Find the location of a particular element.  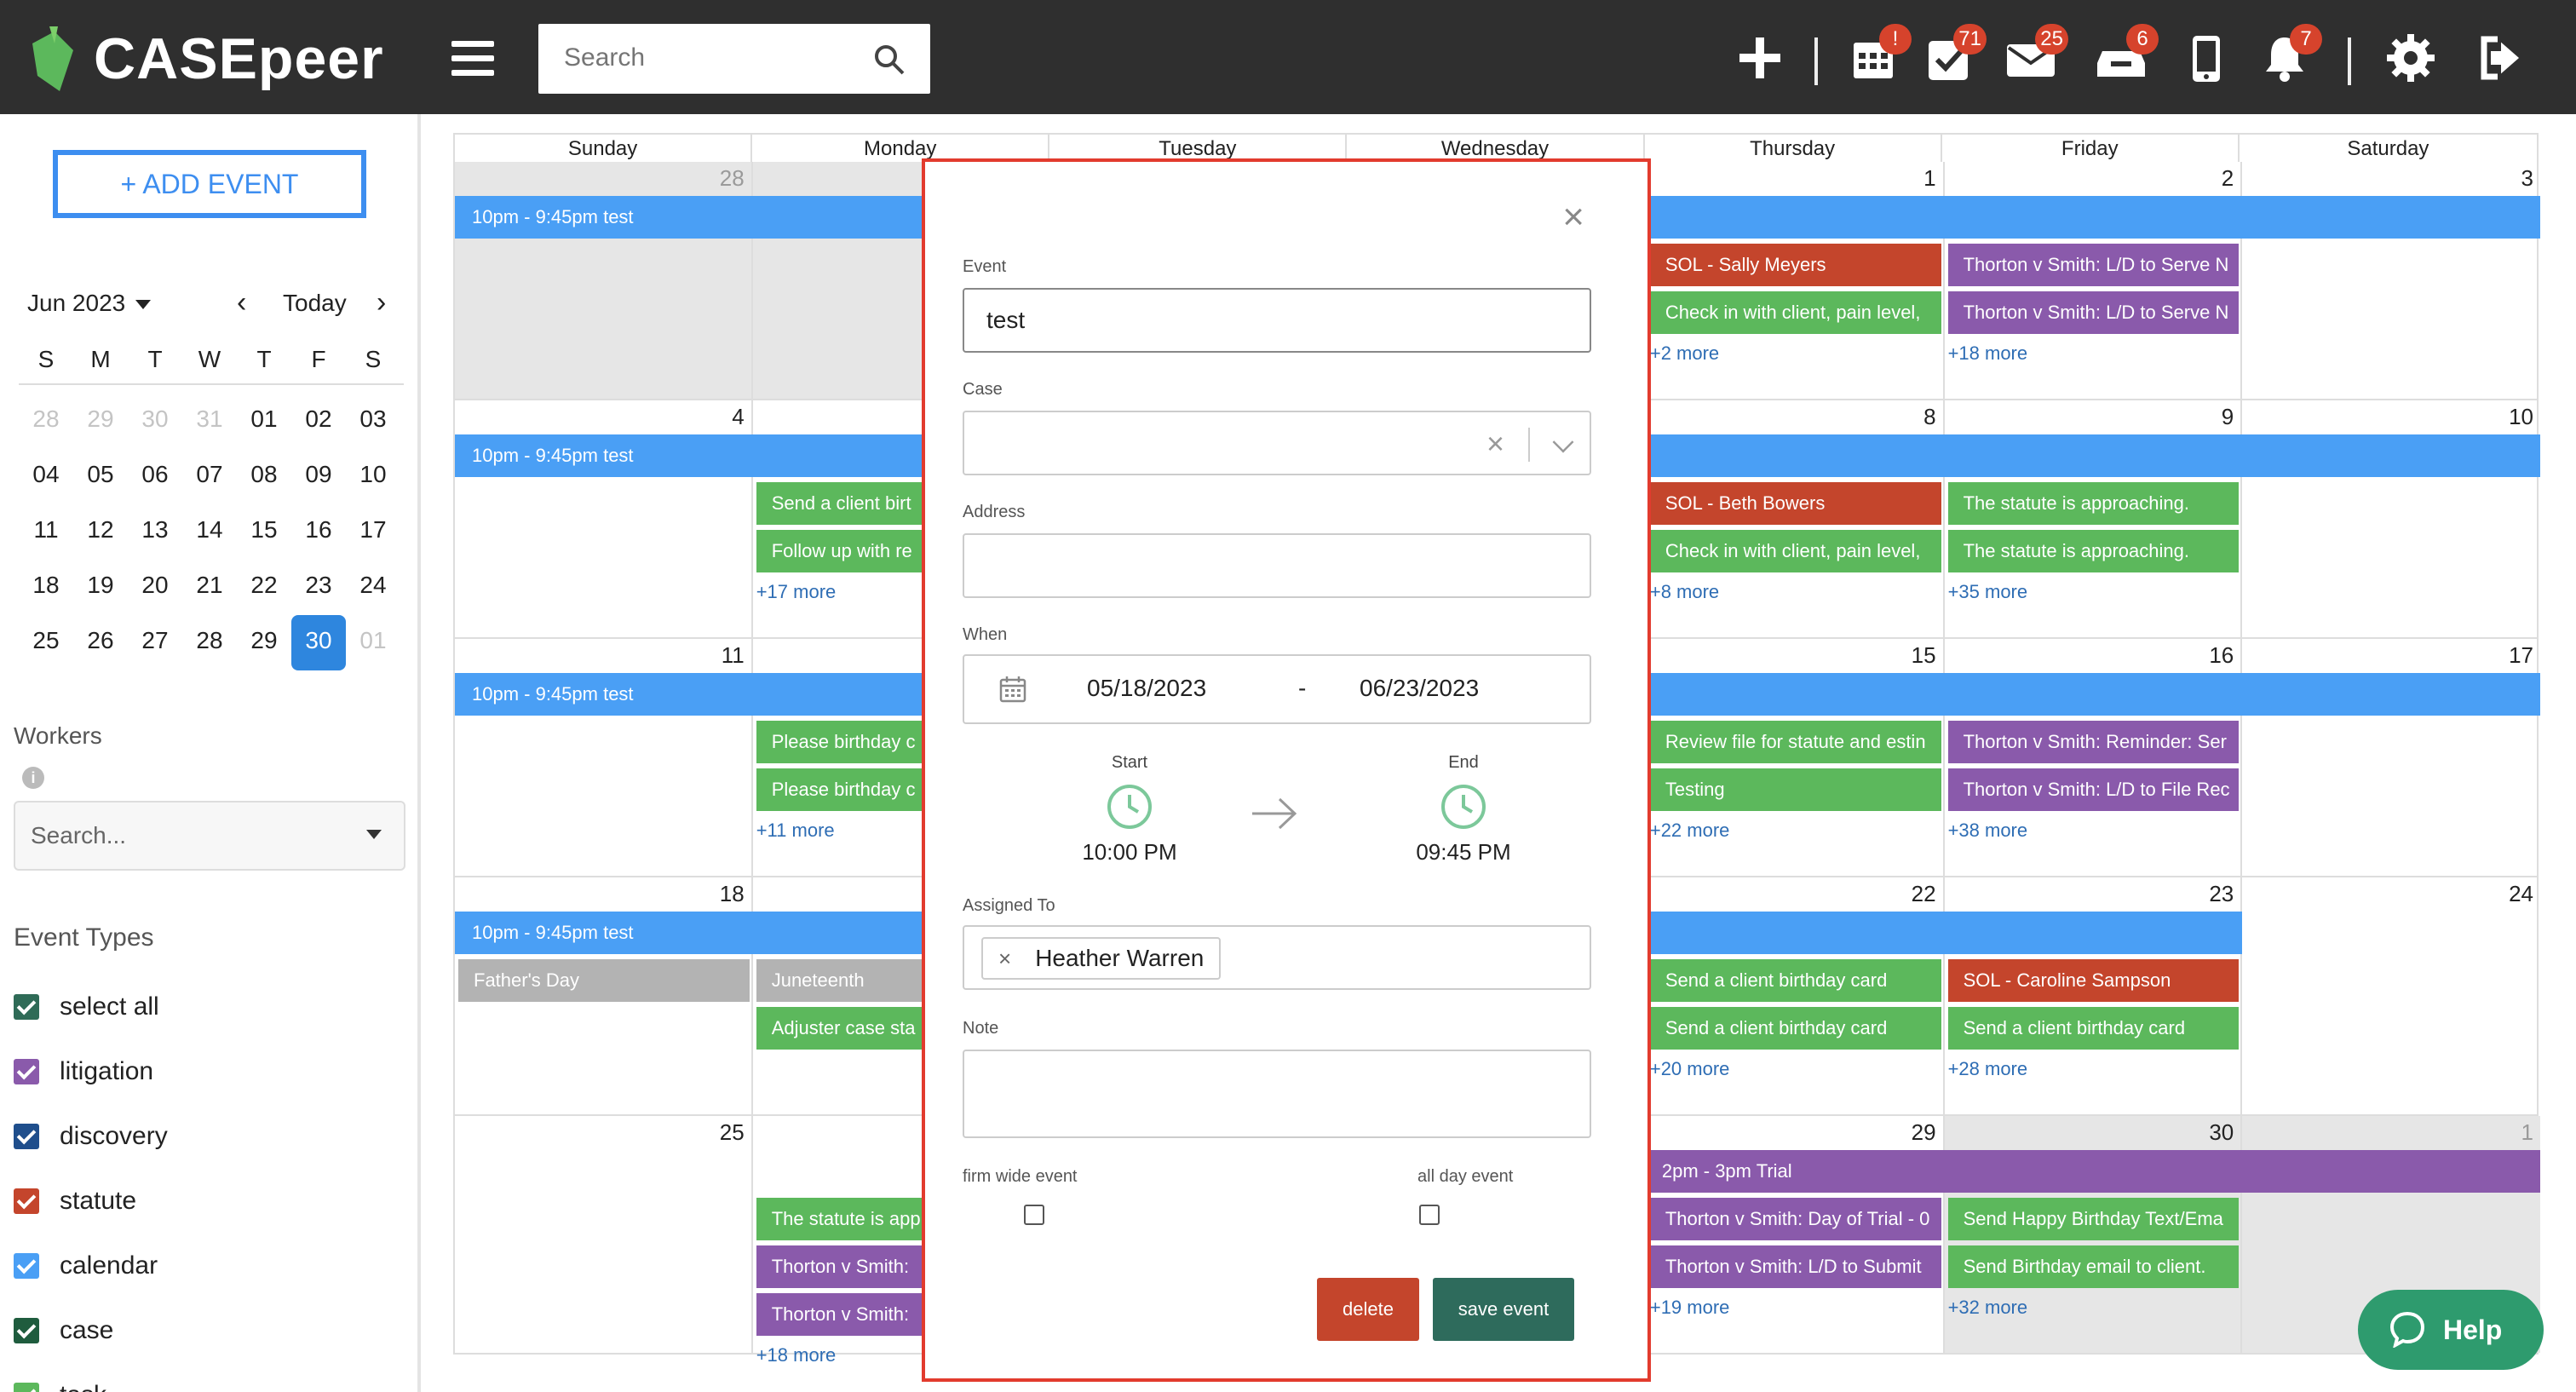

mini-calendar-day: 10 is located at coordinates (373, 474).